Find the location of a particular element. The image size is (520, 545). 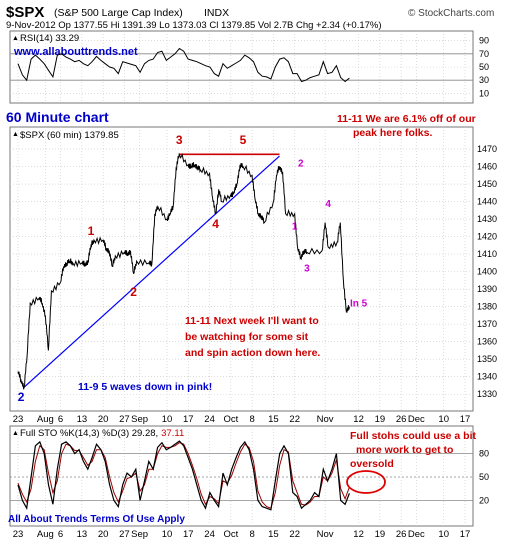

rsi-tick-label: 50 is located at coordinates (484, 67).